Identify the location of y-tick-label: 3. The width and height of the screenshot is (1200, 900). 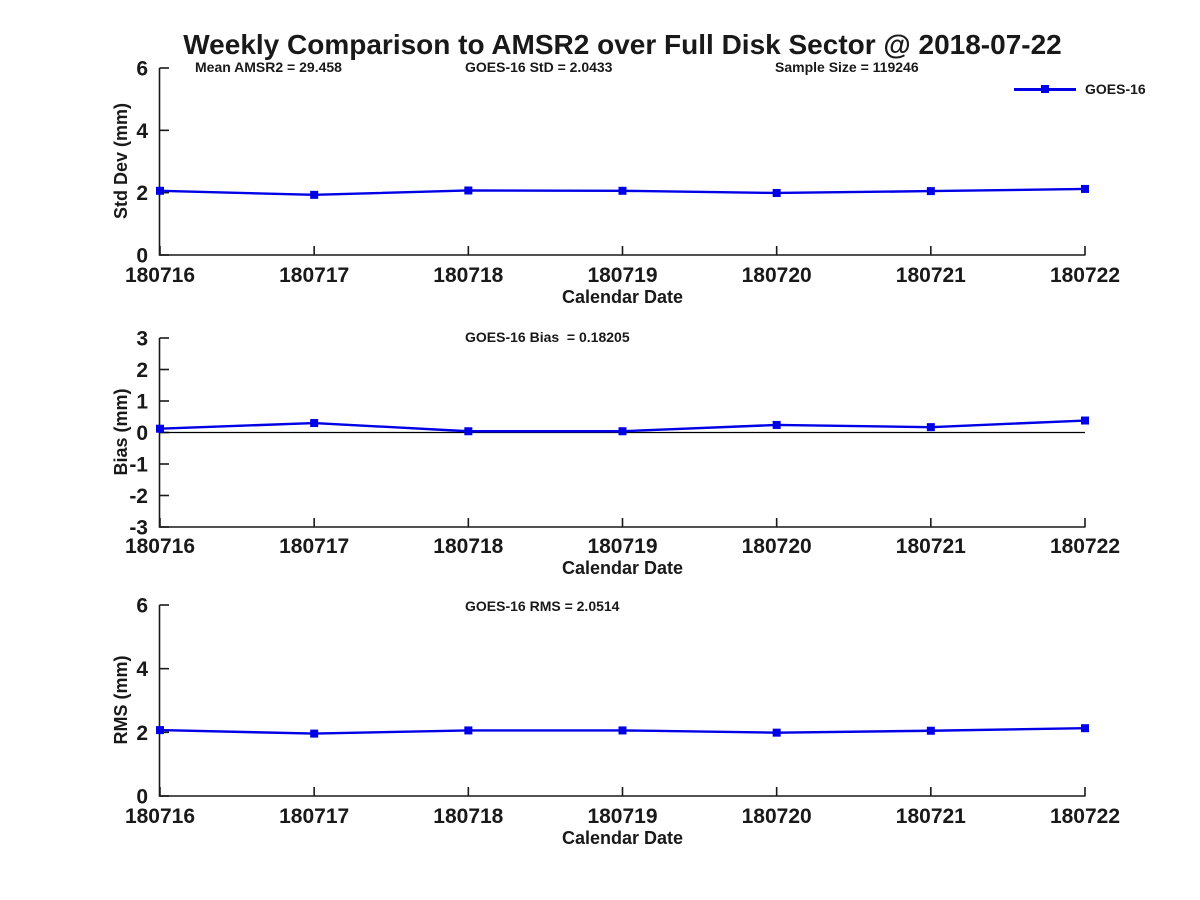
(142, 339).